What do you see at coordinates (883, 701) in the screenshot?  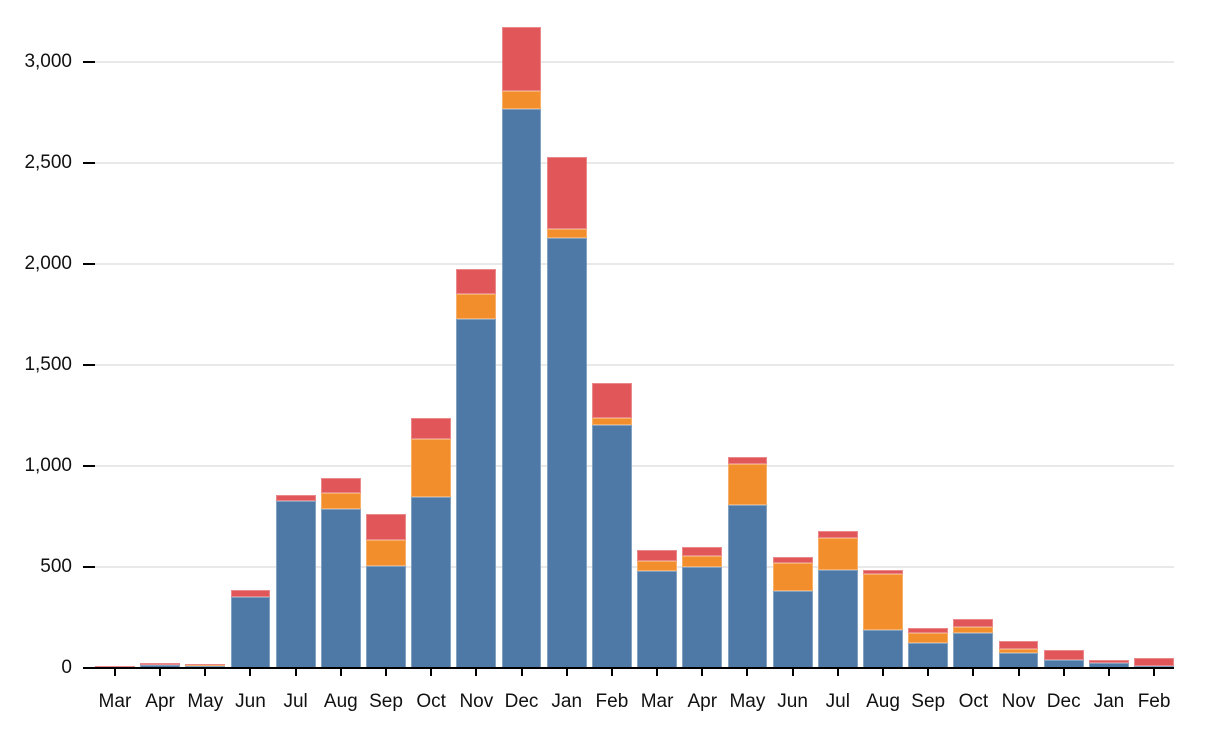 I see `x-axis-label: Aug` at bounding box center [883, 701].